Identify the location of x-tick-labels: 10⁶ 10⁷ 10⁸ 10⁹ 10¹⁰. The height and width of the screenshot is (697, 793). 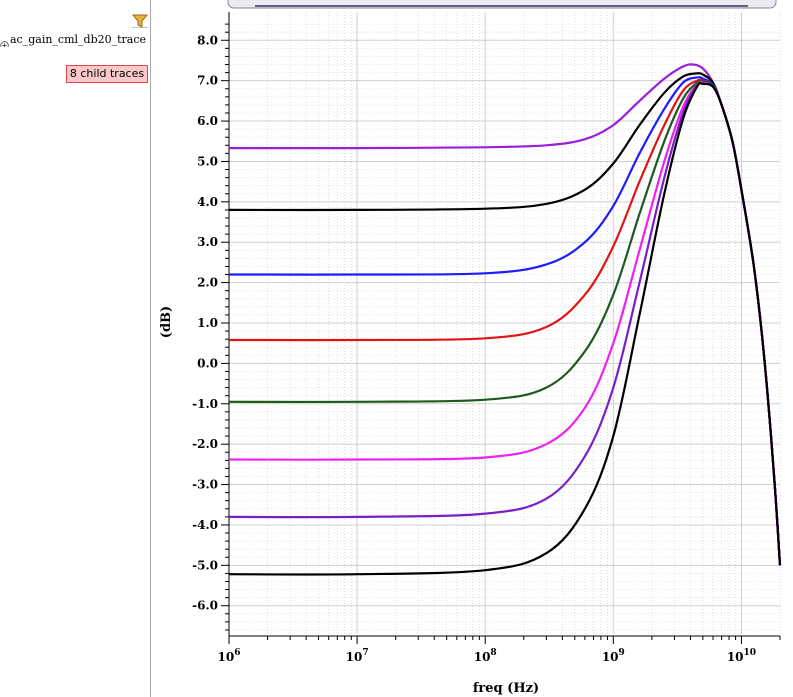
(487, 656).